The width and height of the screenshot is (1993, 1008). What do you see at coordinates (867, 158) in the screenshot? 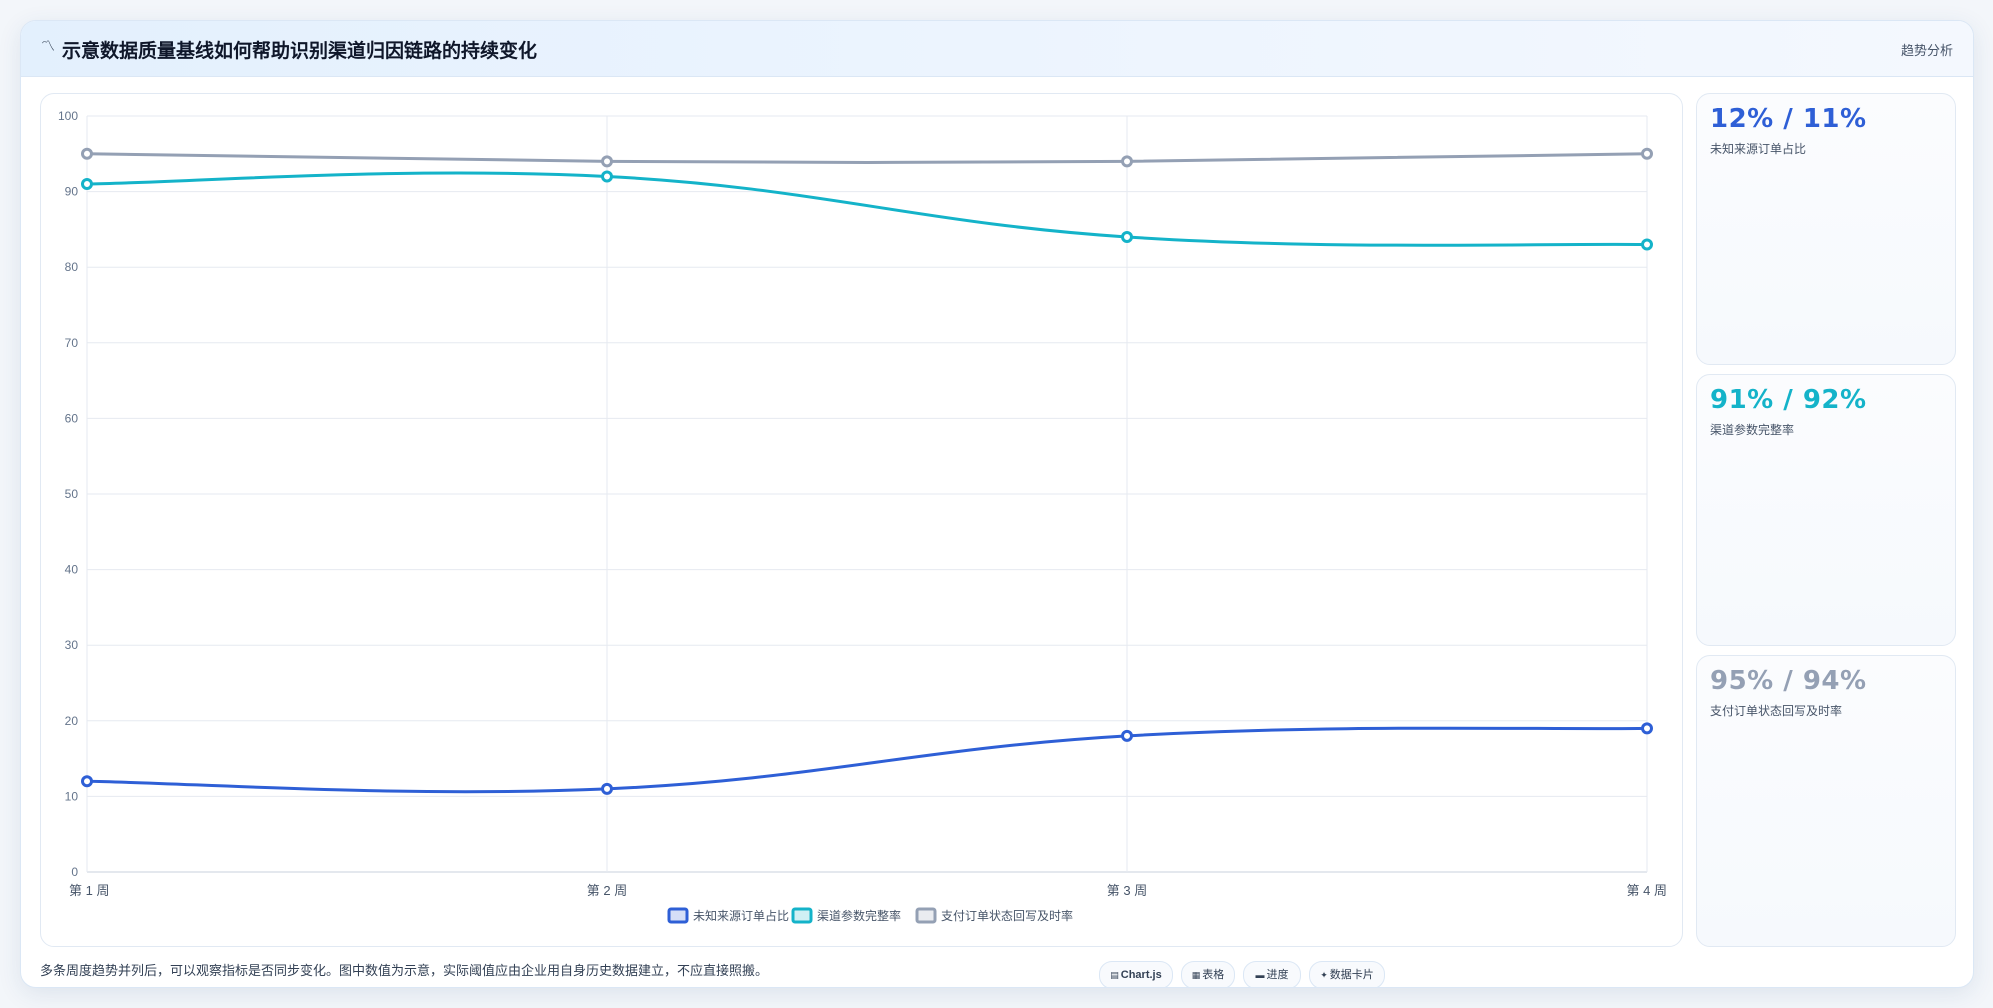
I see `series-payment-writeback-line` at bounding box center [867, 158].